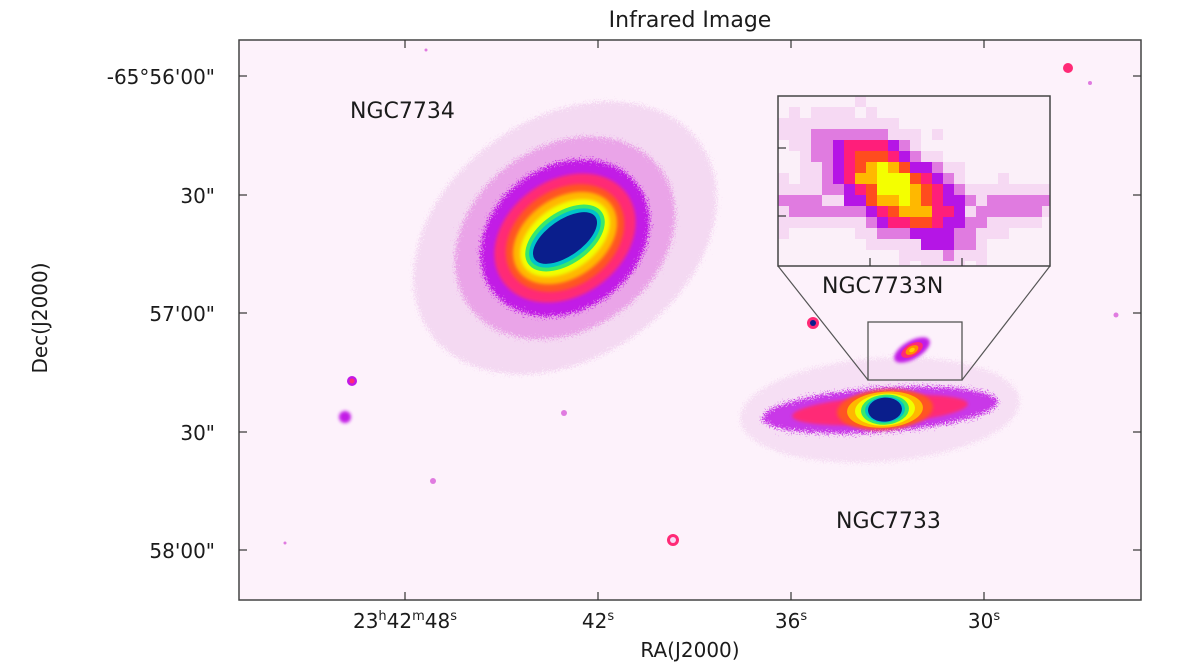  Describe the element at coordinates (161, 77) in the screenshot. I see `y-tick-label: -65°56'00"` at that location.